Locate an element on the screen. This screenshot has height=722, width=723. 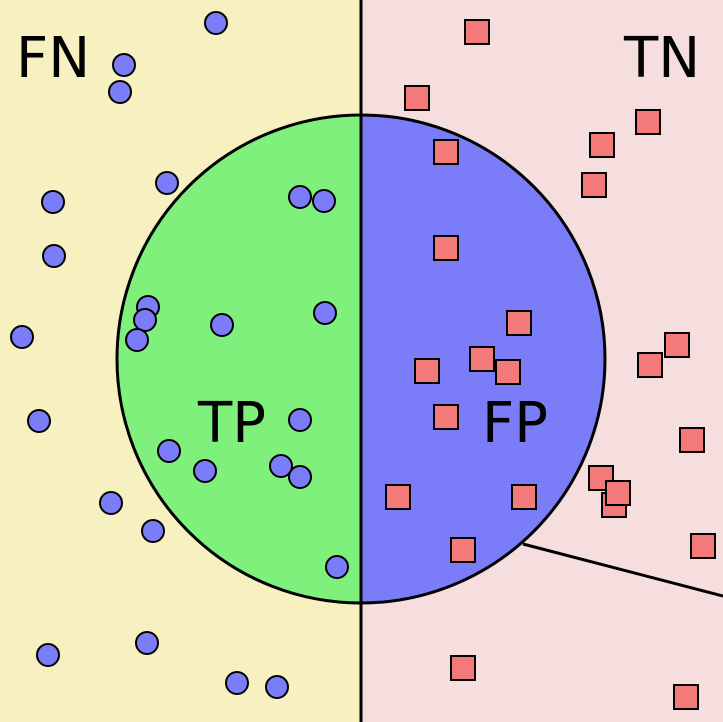
tp-label: TP is located at coordinates (231, 423).